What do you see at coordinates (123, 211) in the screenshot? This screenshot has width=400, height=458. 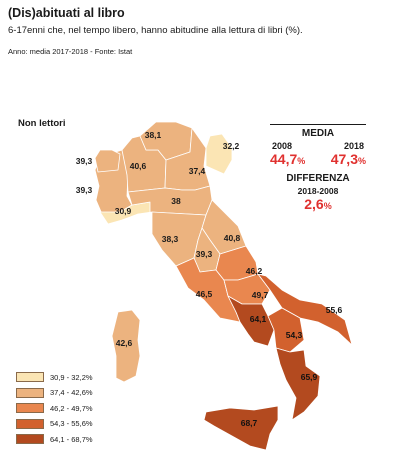 I see `region-value-label: 30,9` at bounding box center [123, 211].